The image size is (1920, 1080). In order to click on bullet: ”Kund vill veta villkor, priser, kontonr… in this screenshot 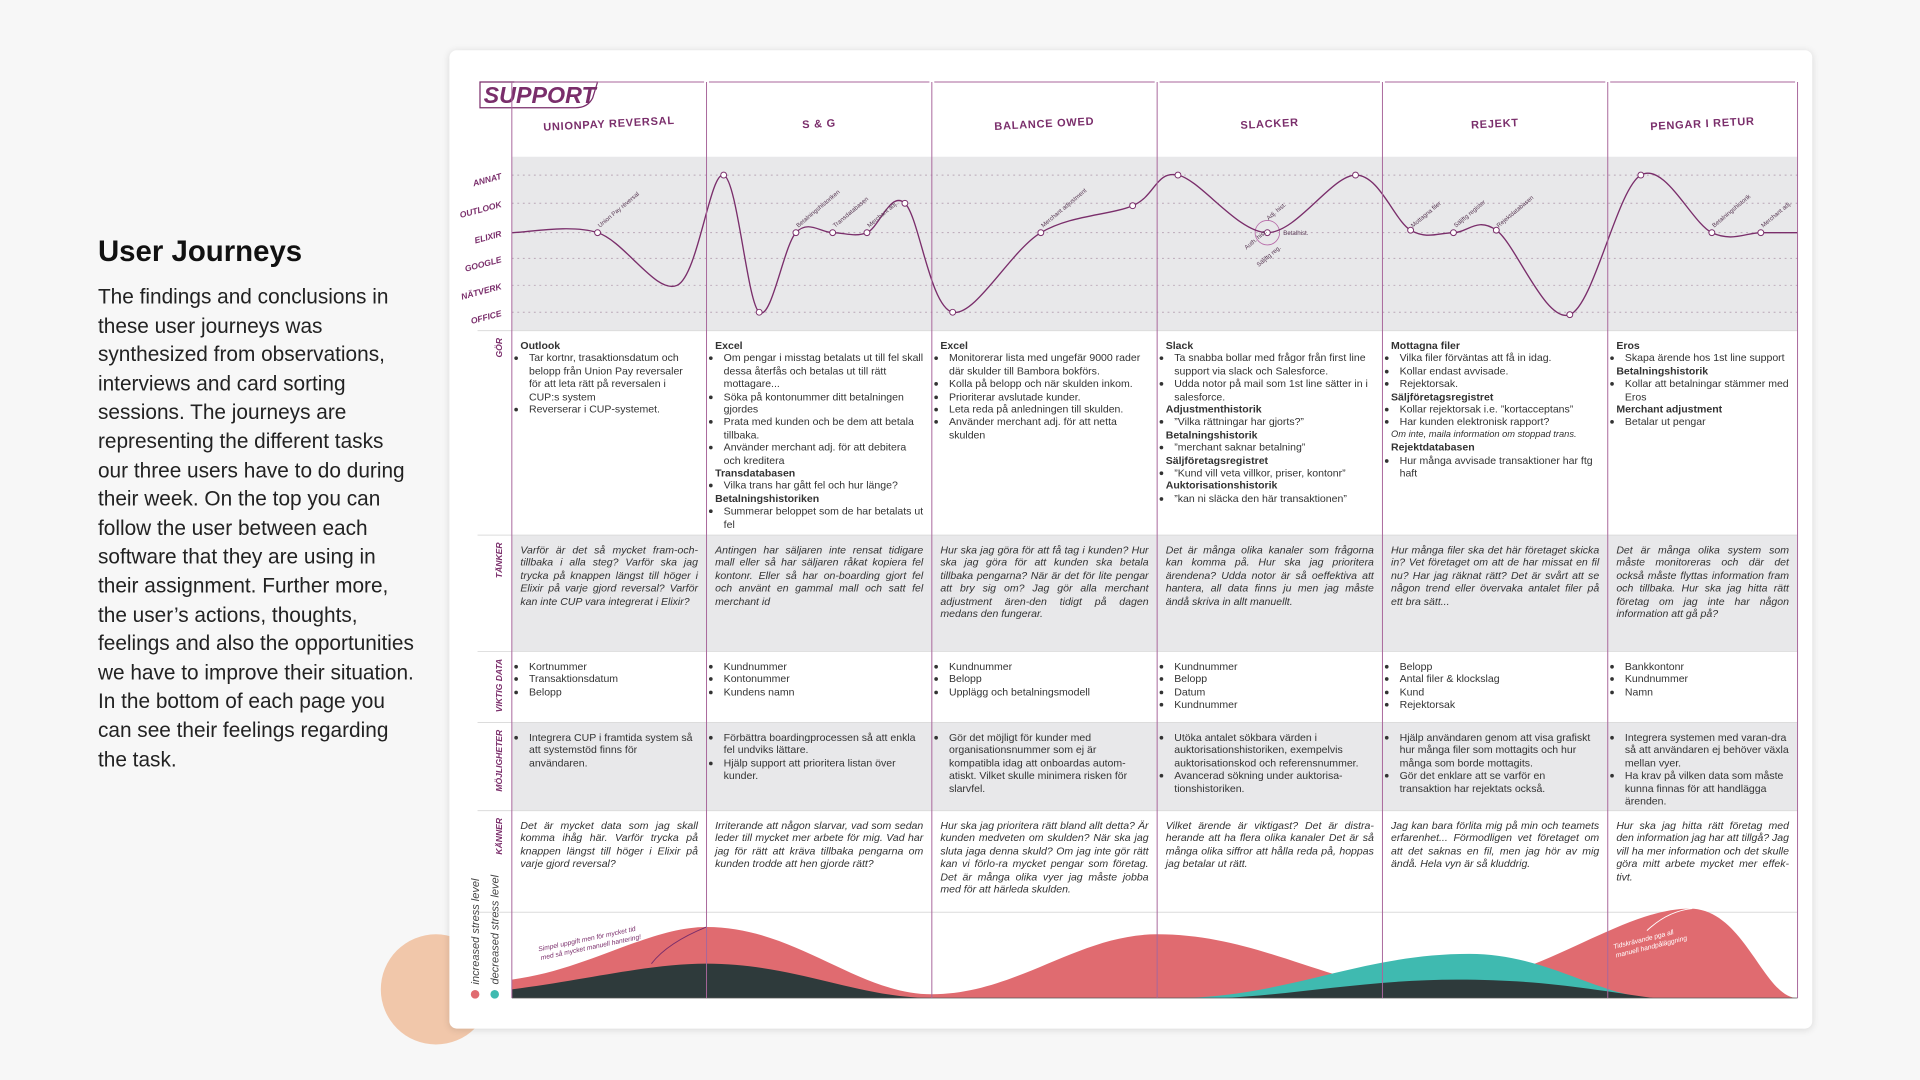, I will do `click(1274, 473)`.